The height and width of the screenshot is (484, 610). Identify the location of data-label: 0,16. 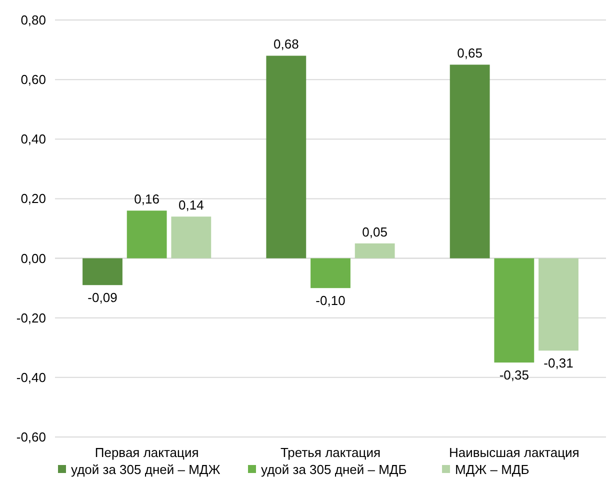
(147, 199).